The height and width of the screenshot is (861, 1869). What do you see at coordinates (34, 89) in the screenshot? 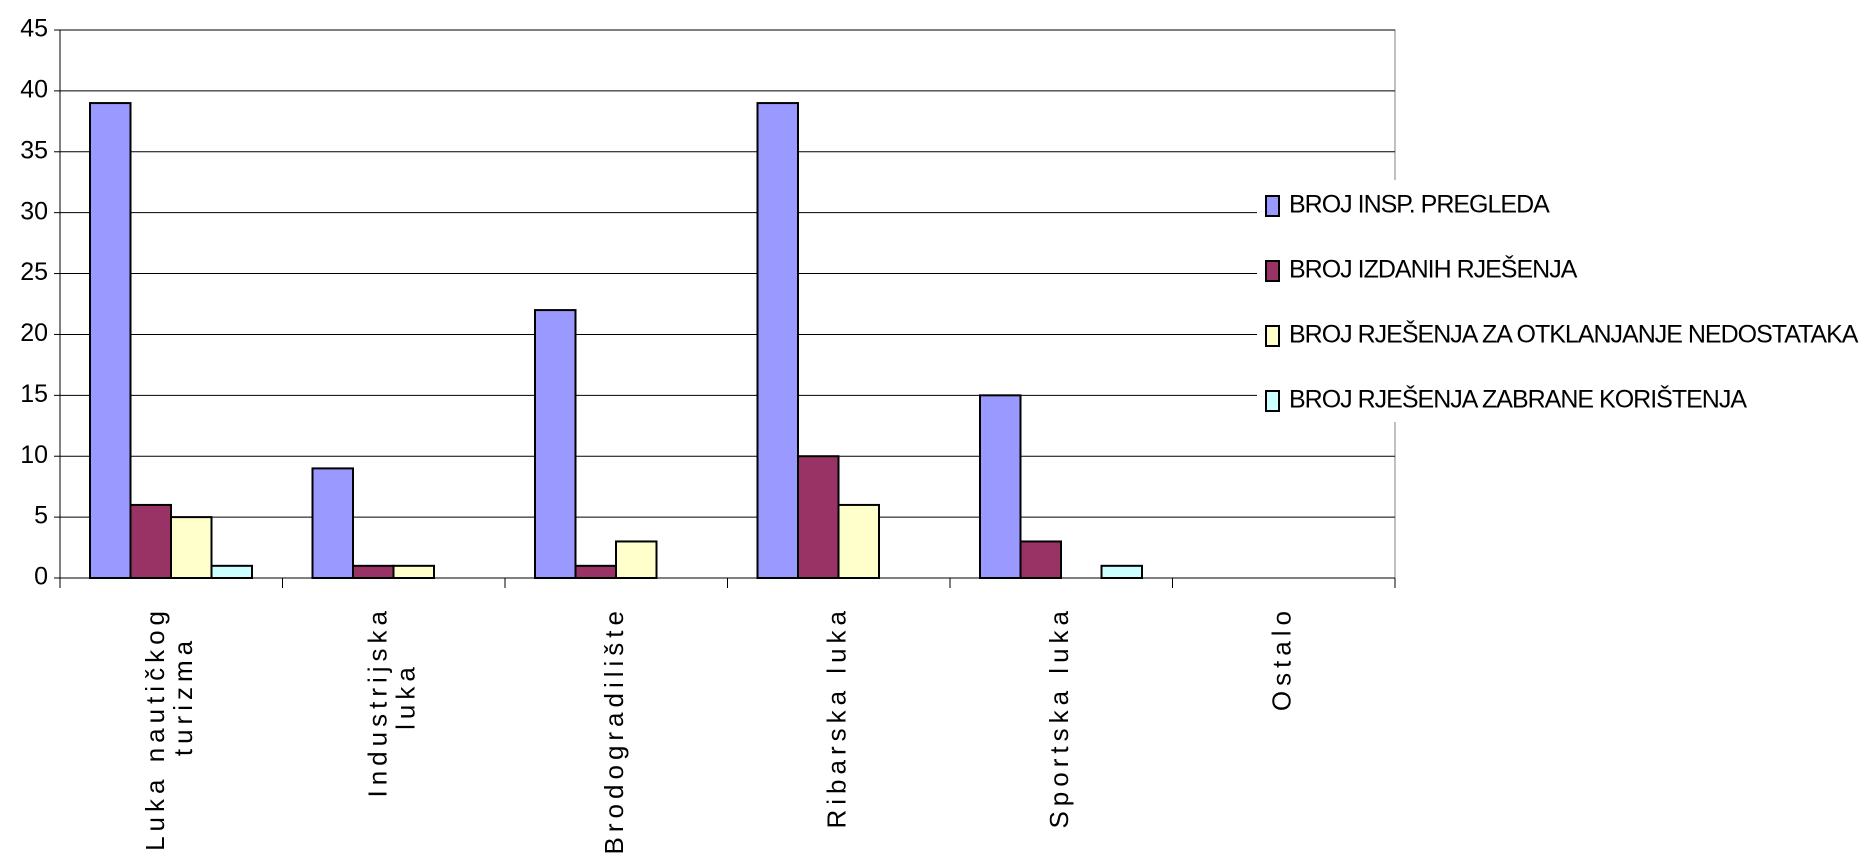
I see `y-tick-label: 40` at bounding box center [34, 89].